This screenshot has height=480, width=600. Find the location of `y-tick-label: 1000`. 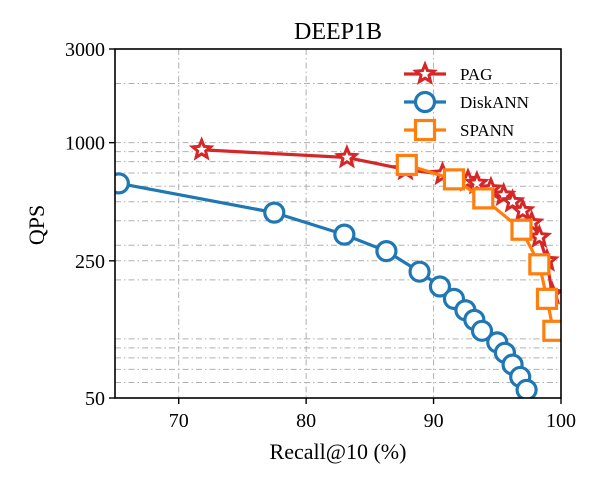

y-tick-label: 1000 is located at coordinates (85, 144).